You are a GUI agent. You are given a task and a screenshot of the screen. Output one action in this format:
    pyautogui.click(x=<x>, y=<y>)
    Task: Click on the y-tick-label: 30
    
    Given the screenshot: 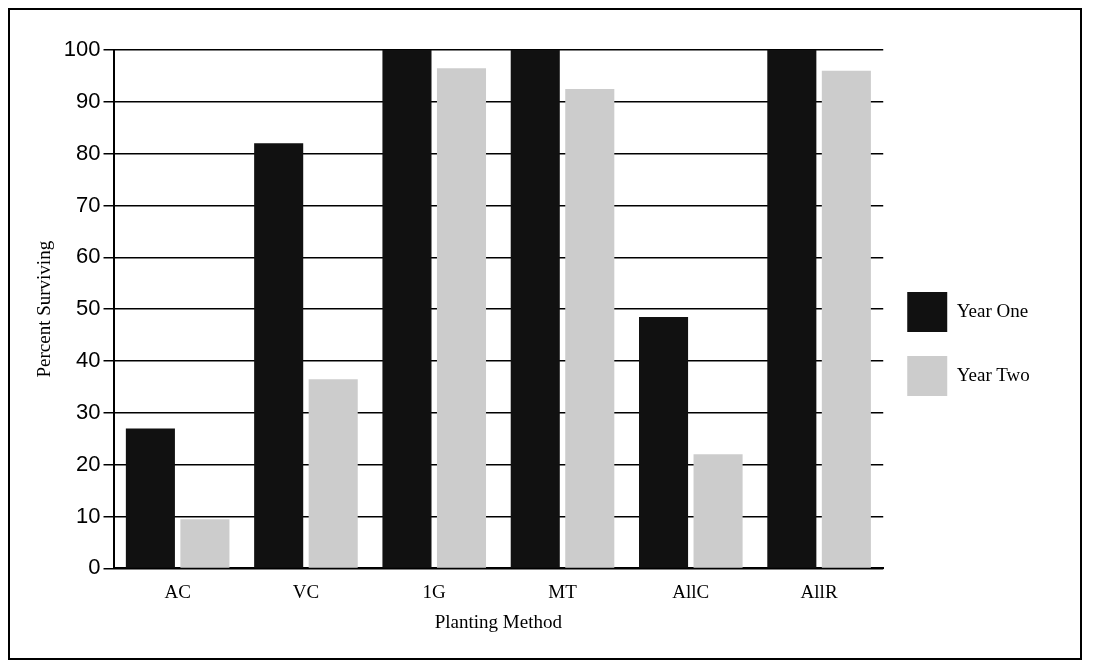 What is the action you would take?
    pyautogui.click(x=88, y=411)
    